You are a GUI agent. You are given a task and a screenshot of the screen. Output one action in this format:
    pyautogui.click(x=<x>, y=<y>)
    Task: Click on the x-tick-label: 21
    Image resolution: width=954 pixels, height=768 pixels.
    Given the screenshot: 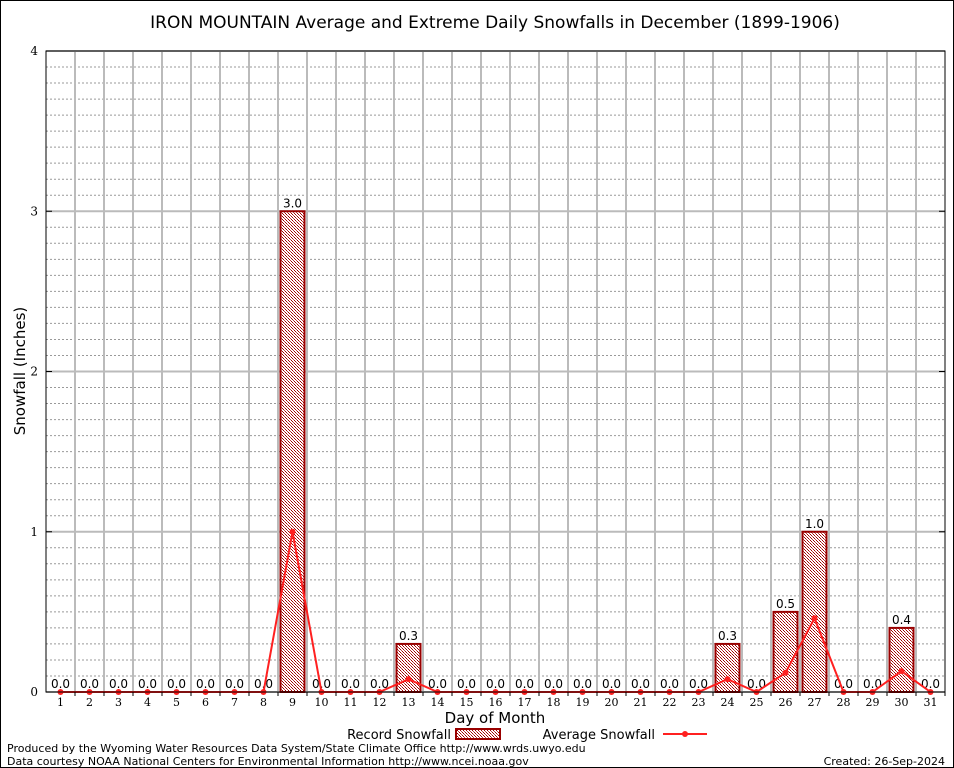 What is the action you would take?
    pyautogui.click(x=641, y=702)
    